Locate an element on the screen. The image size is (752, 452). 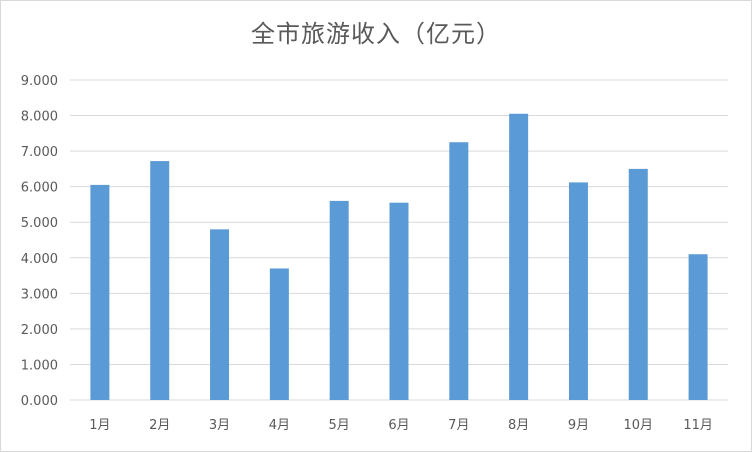
x-tick-label: 3月 is located at coordinates (219, 425).